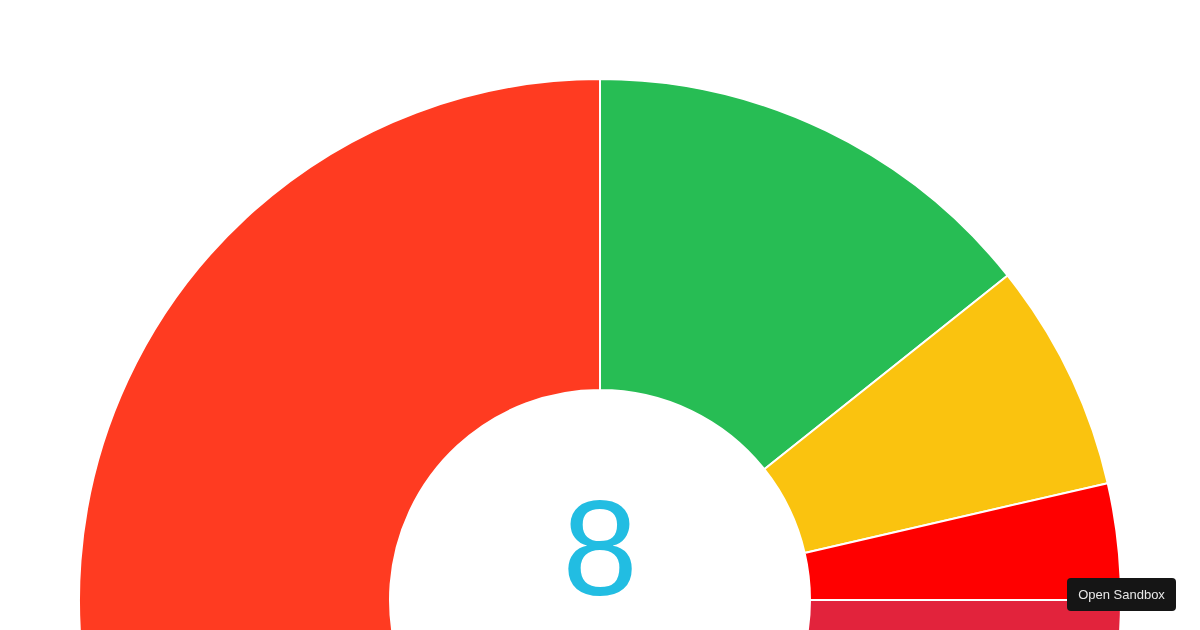 The width and height of the screenshot is (1200, 630). I want to click on floating-button: Open Sandbox, so click(1121, 594).